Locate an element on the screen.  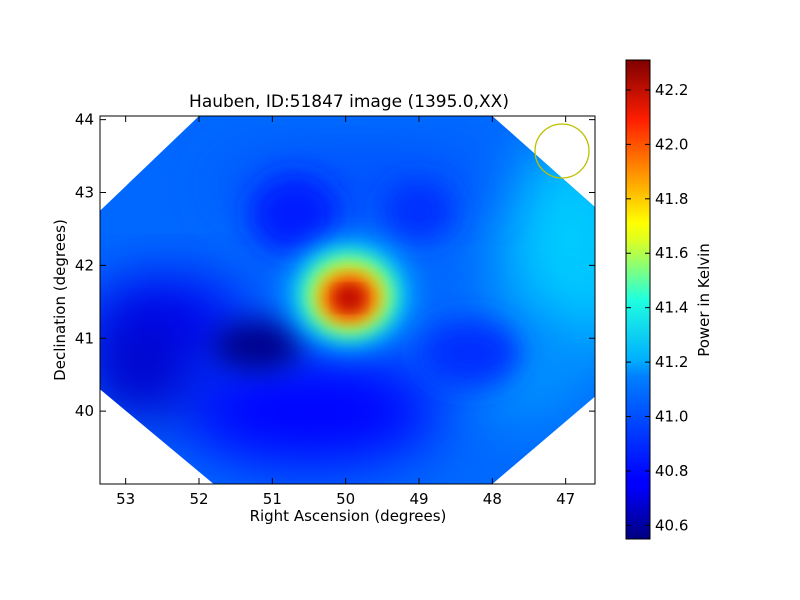
x-tick-label: 49 is located at coordinates (418, 499).